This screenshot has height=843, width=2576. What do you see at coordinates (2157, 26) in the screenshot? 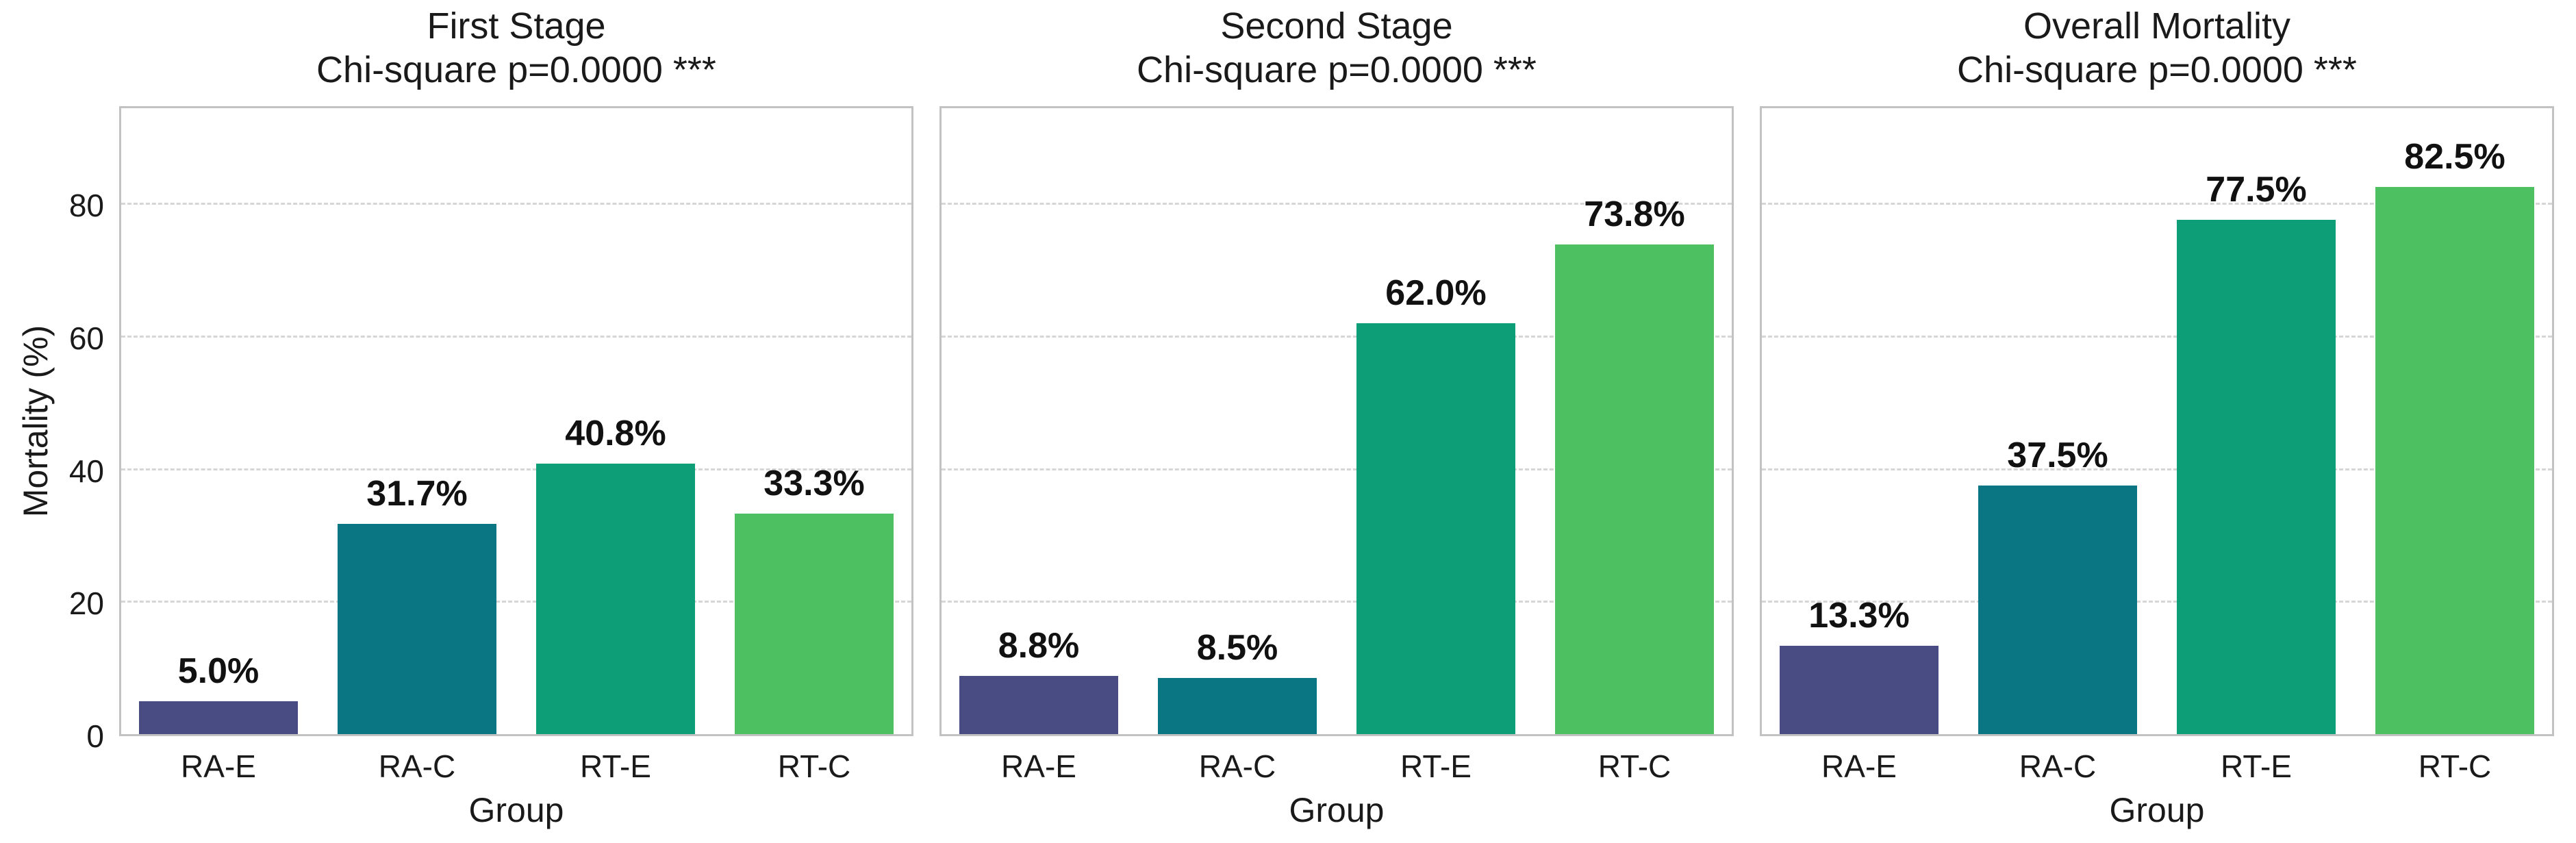
I see `chart-title: Overall Mortality` at bounding box center [2157, 26].